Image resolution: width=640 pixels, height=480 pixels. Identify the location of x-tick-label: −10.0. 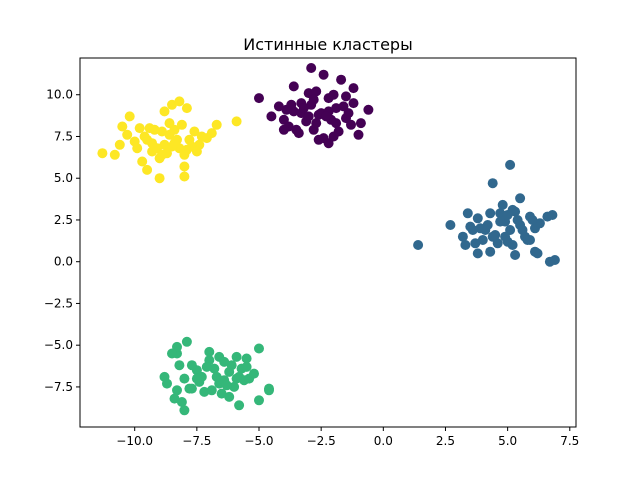
(134, 441).